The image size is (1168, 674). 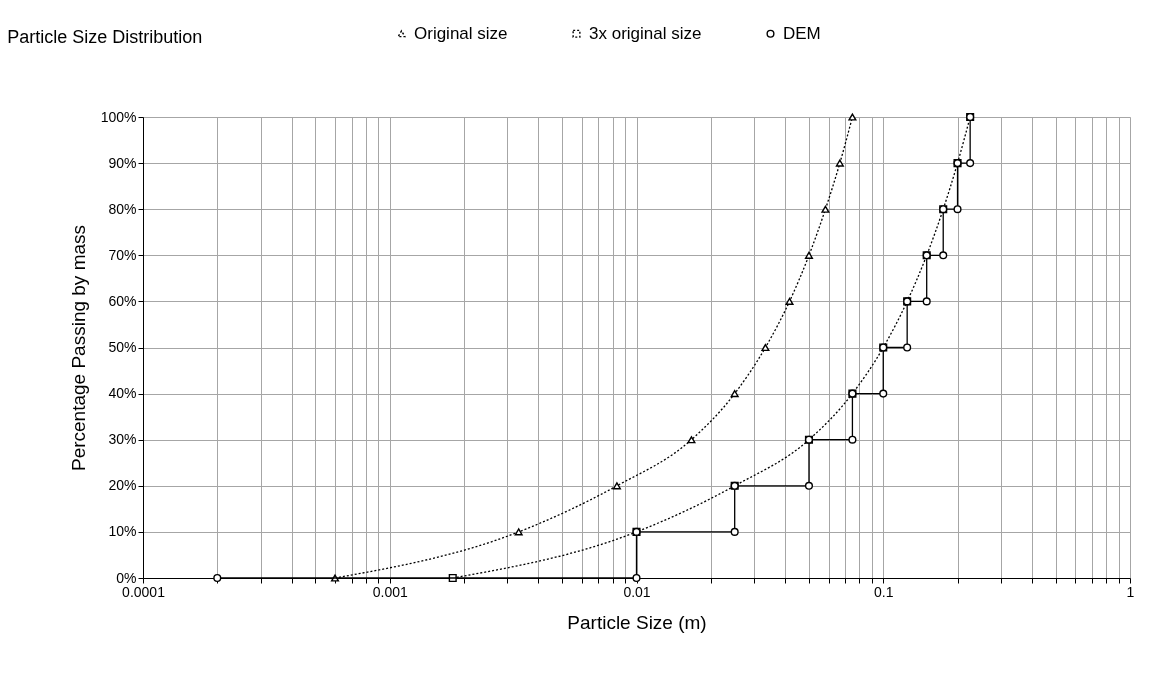 What do you see at coordinates (637, 622) in the screenshot?
I see `x-axis-title: Particle Size (m)` at bounding box center [637, 622].